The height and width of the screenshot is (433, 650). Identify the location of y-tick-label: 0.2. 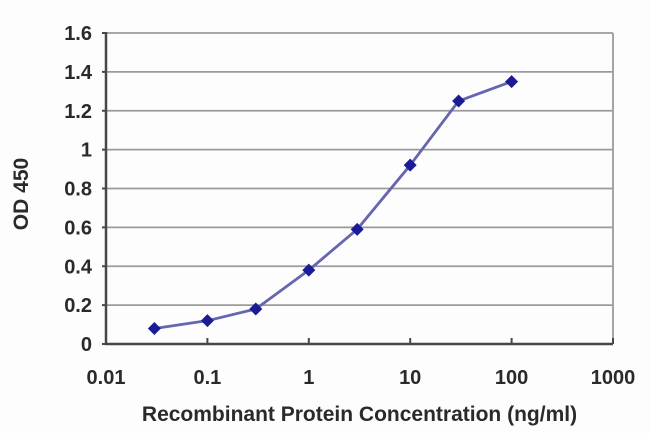
(78, 306).